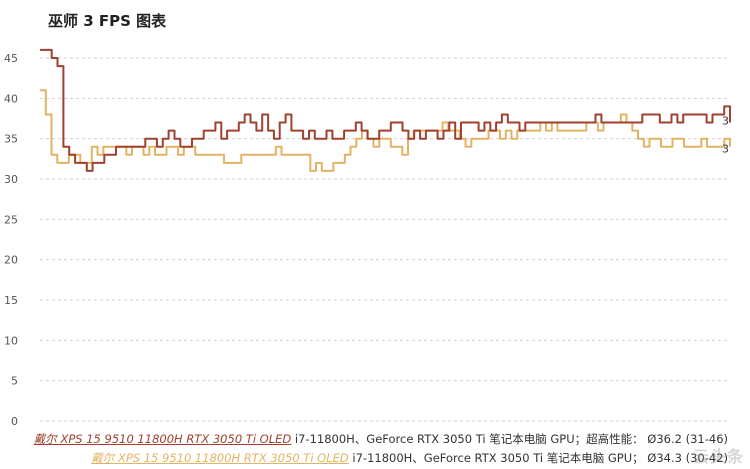  Describe the element at coordinates (107, 21) in the screenshot. I see `chart-title: 巫师 3 FPS 图表` at that location.